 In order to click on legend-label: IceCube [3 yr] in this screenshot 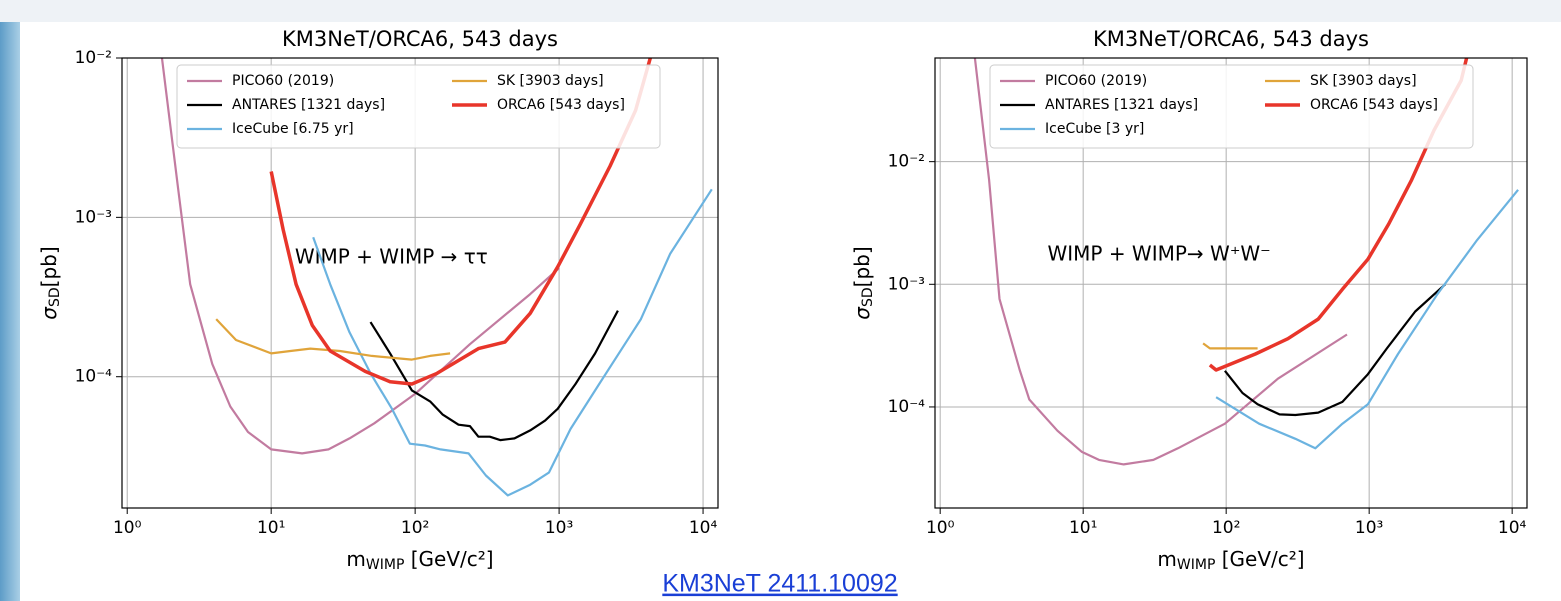, I will do `click(1094, 129)`.